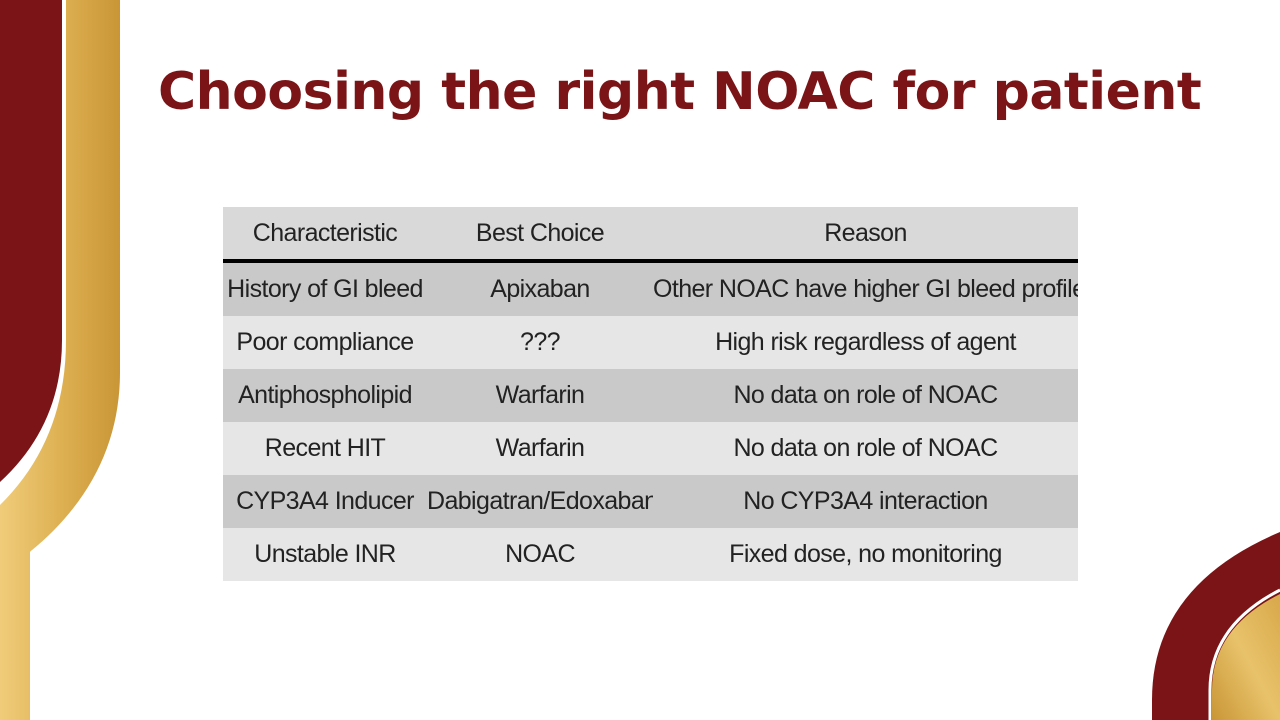  I want to click on cell-reason: Fixed dose, no monitoring, so click(865, 554).